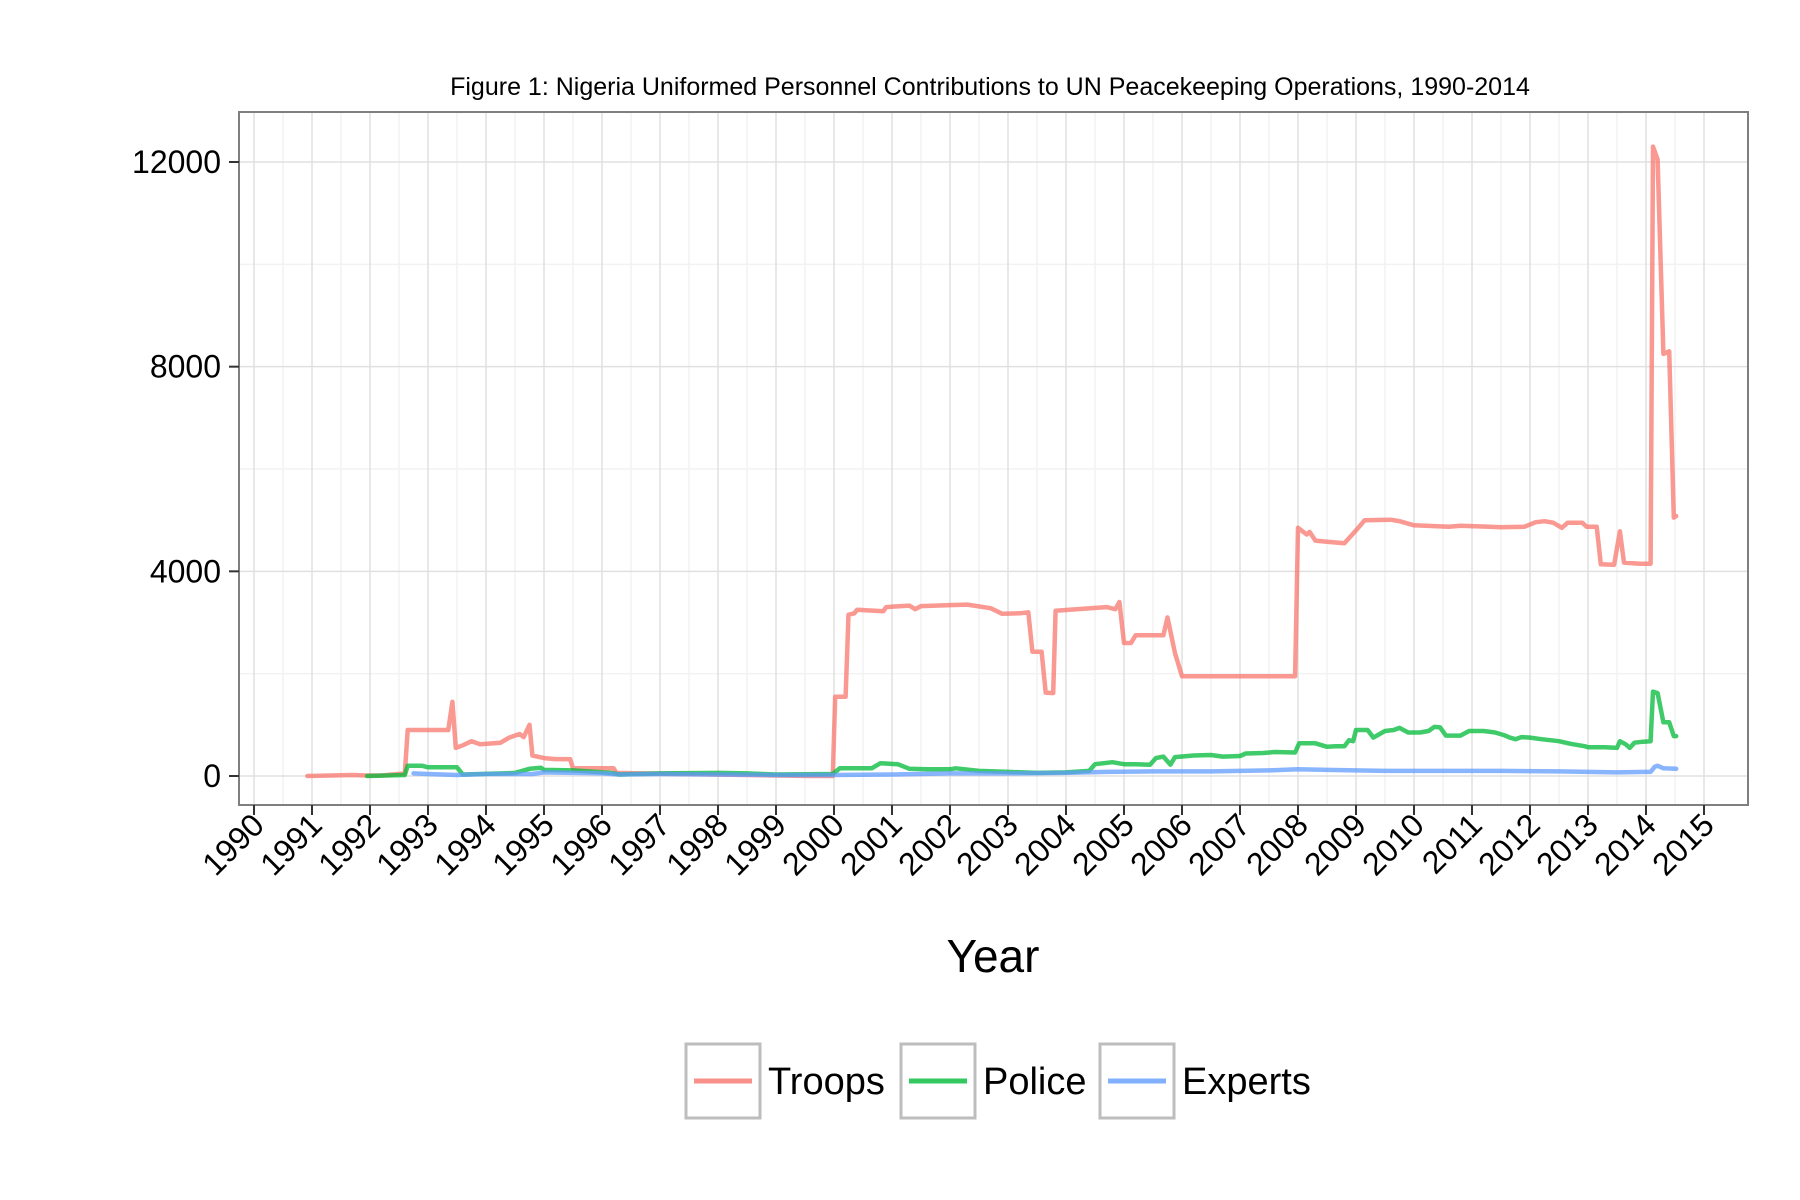 The height and width of the screenshot is (1200, 1800). What do you see at coordinates (212, 776) in the screenshot?
I see `y-tick-label: 0` at bounding box center [212, 776].